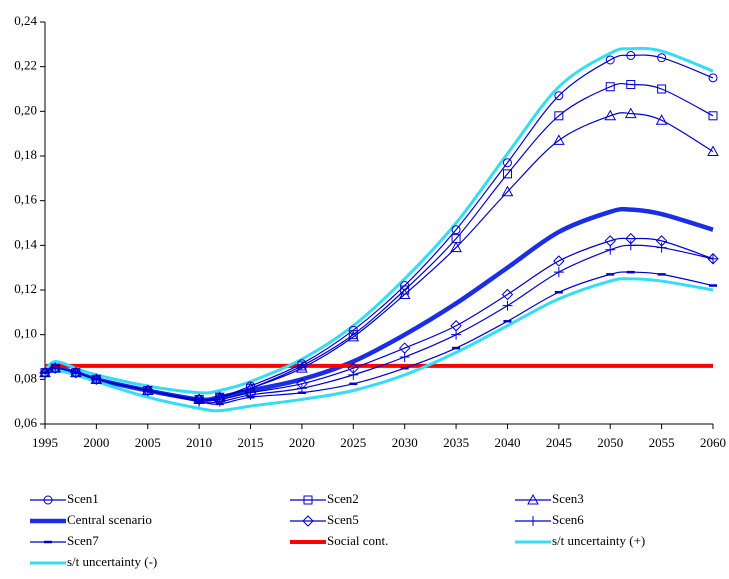  I want to click on x-tick-label: 2005, so click(148, 442).